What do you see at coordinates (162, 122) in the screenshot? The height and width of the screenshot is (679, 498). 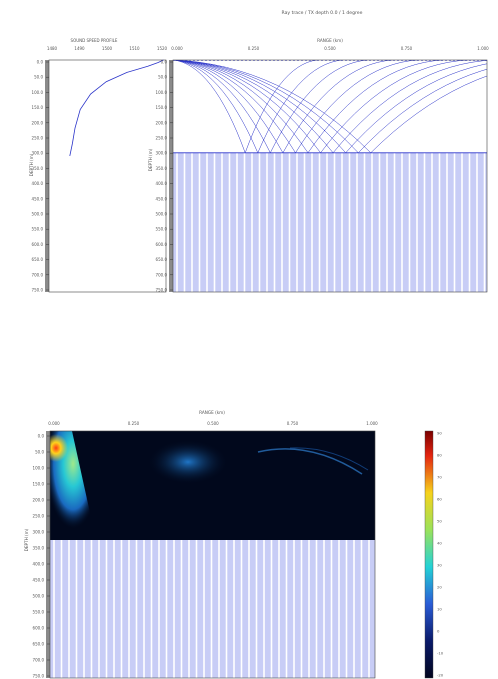 I see `ray-trace-y-tick-label: 200.0` at bounding box center [162, 122].